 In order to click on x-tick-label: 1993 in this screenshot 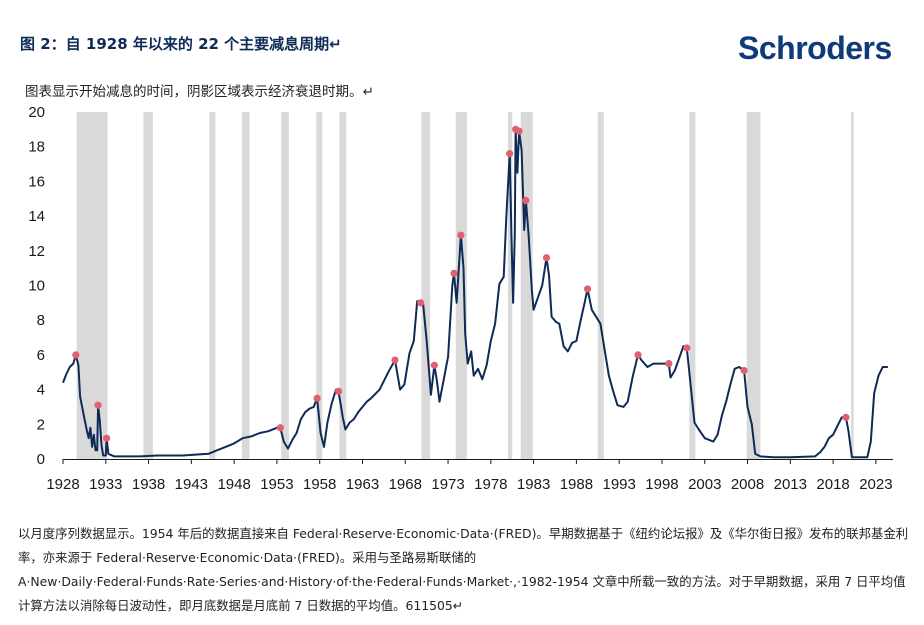, I will do `click(618, 484)`.